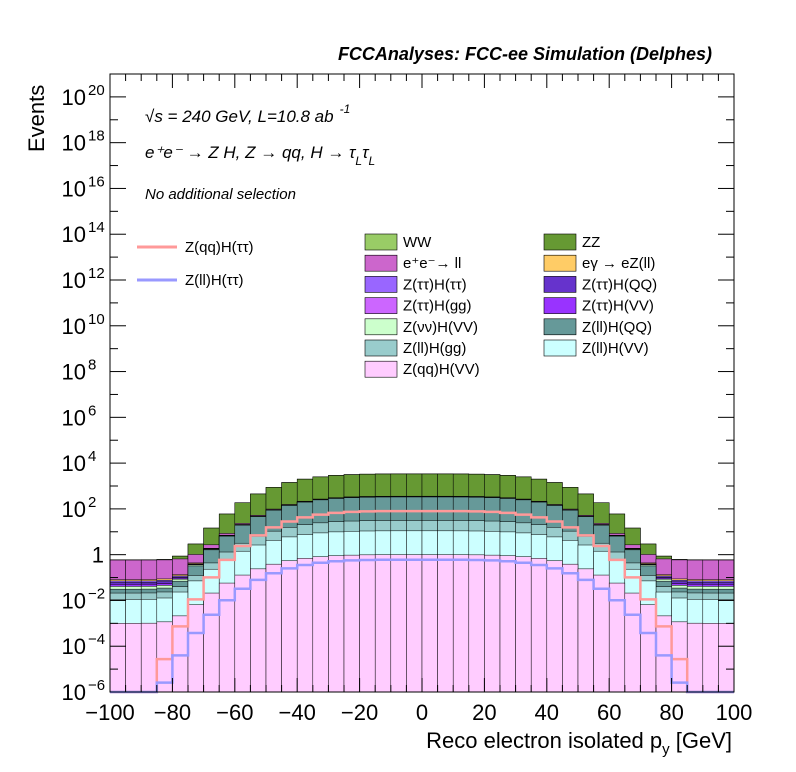 This screenshot has height=772, width=796. What do you see at coordinates (437, 306) in the screenshot?
I see `legend-label: Z(ττ)H(gg)` at bounding box center [437, 306].